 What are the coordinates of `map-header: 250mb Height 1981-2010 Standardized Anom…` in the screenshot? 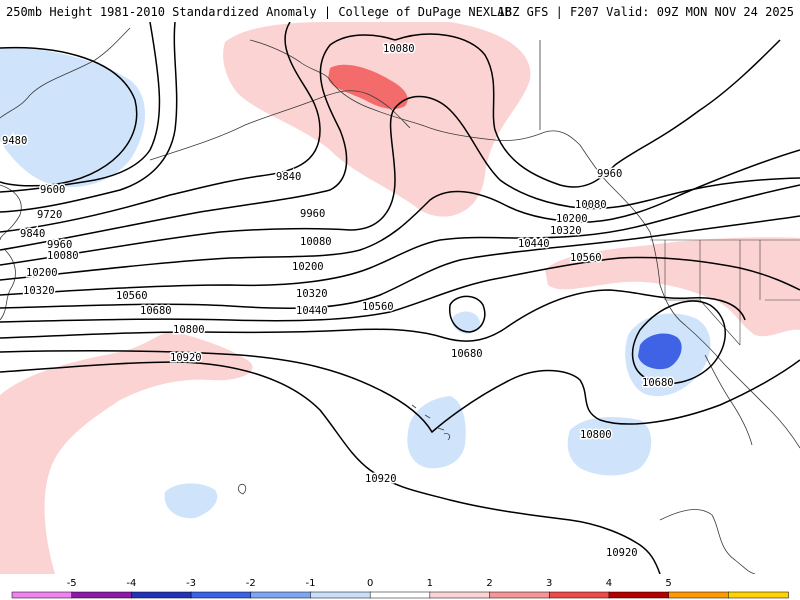 It's located at (400, 11).